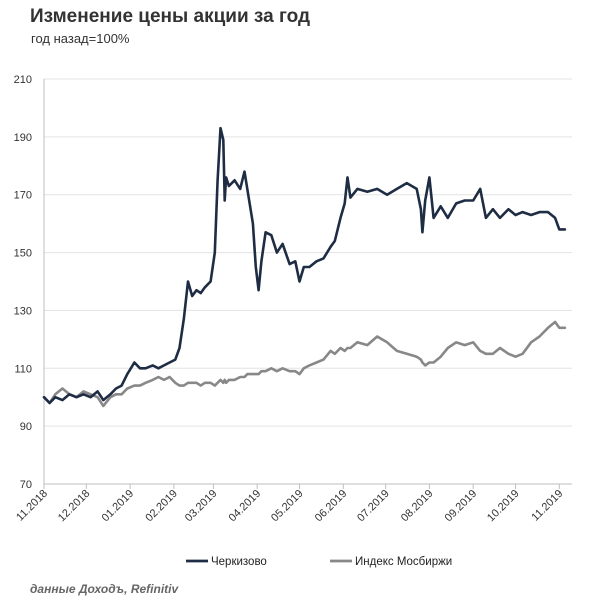  What do you see at coordinates (32, 506) in the screenshot?
I see `x-tick-label: 11.2018` at bounding box center [32, 506].